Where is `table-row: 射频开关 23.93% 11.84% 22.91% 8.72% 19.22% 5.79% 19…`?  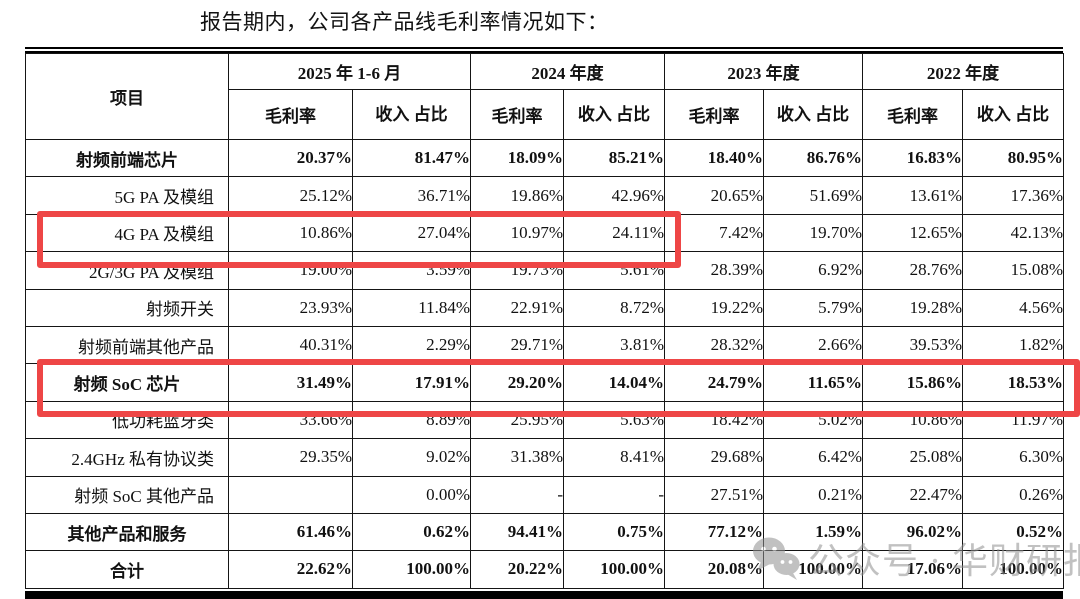 table-row: 射频开关 23.93% 11.84% 22.91% 8.72% 19.22% 5.79% 19… is located at coordinates (545, 307).